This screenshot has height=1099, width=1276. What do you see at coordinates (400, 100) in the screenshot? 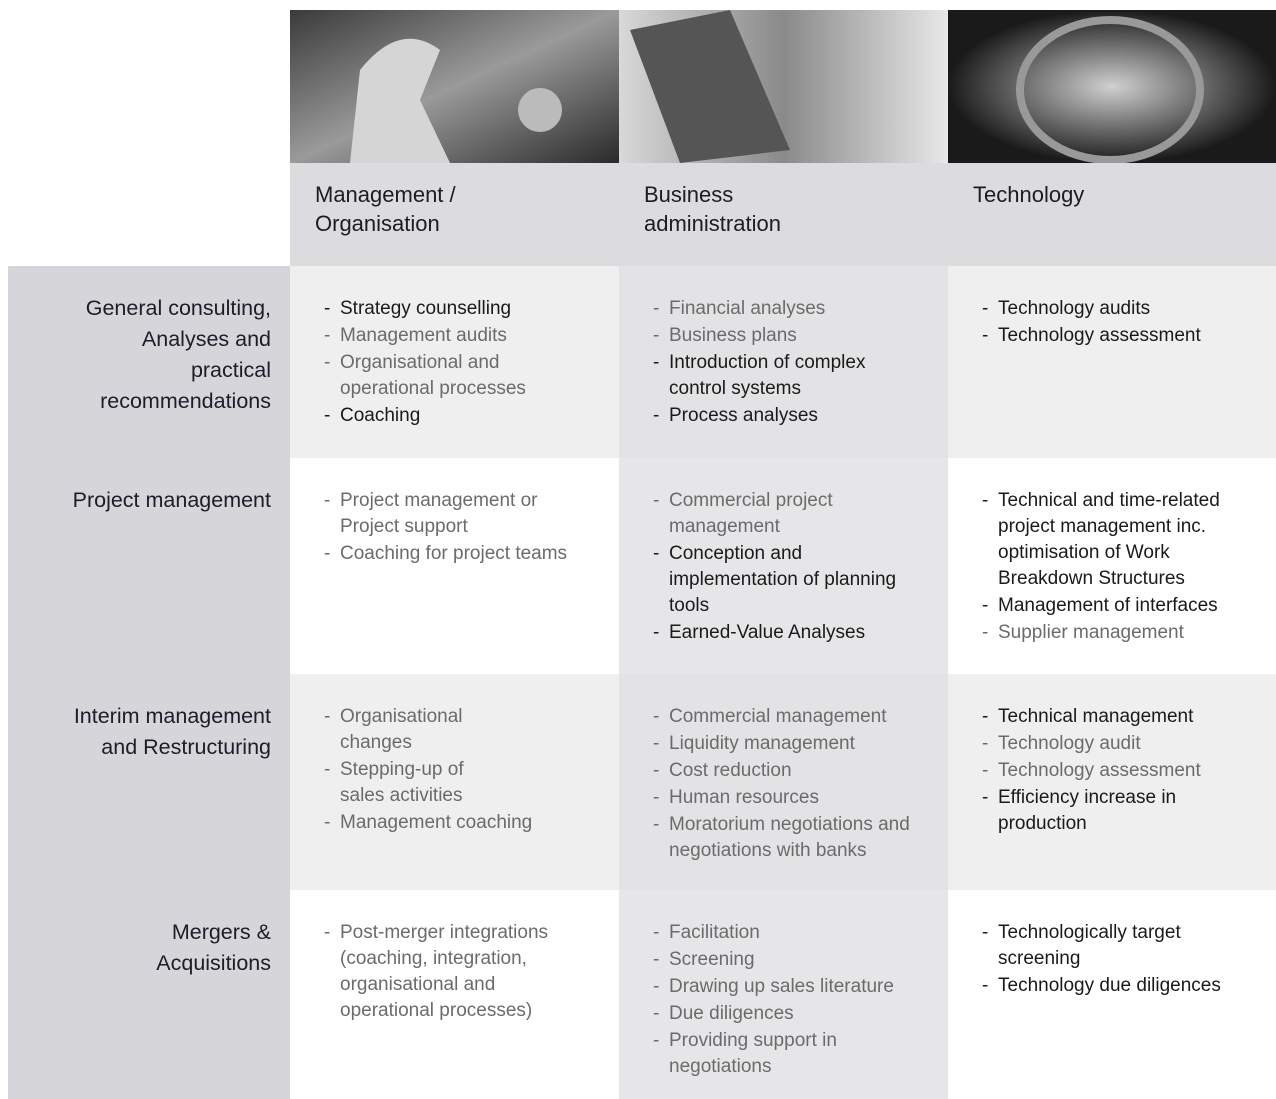
I see `knight-shape` at bounding box center [400, 100].